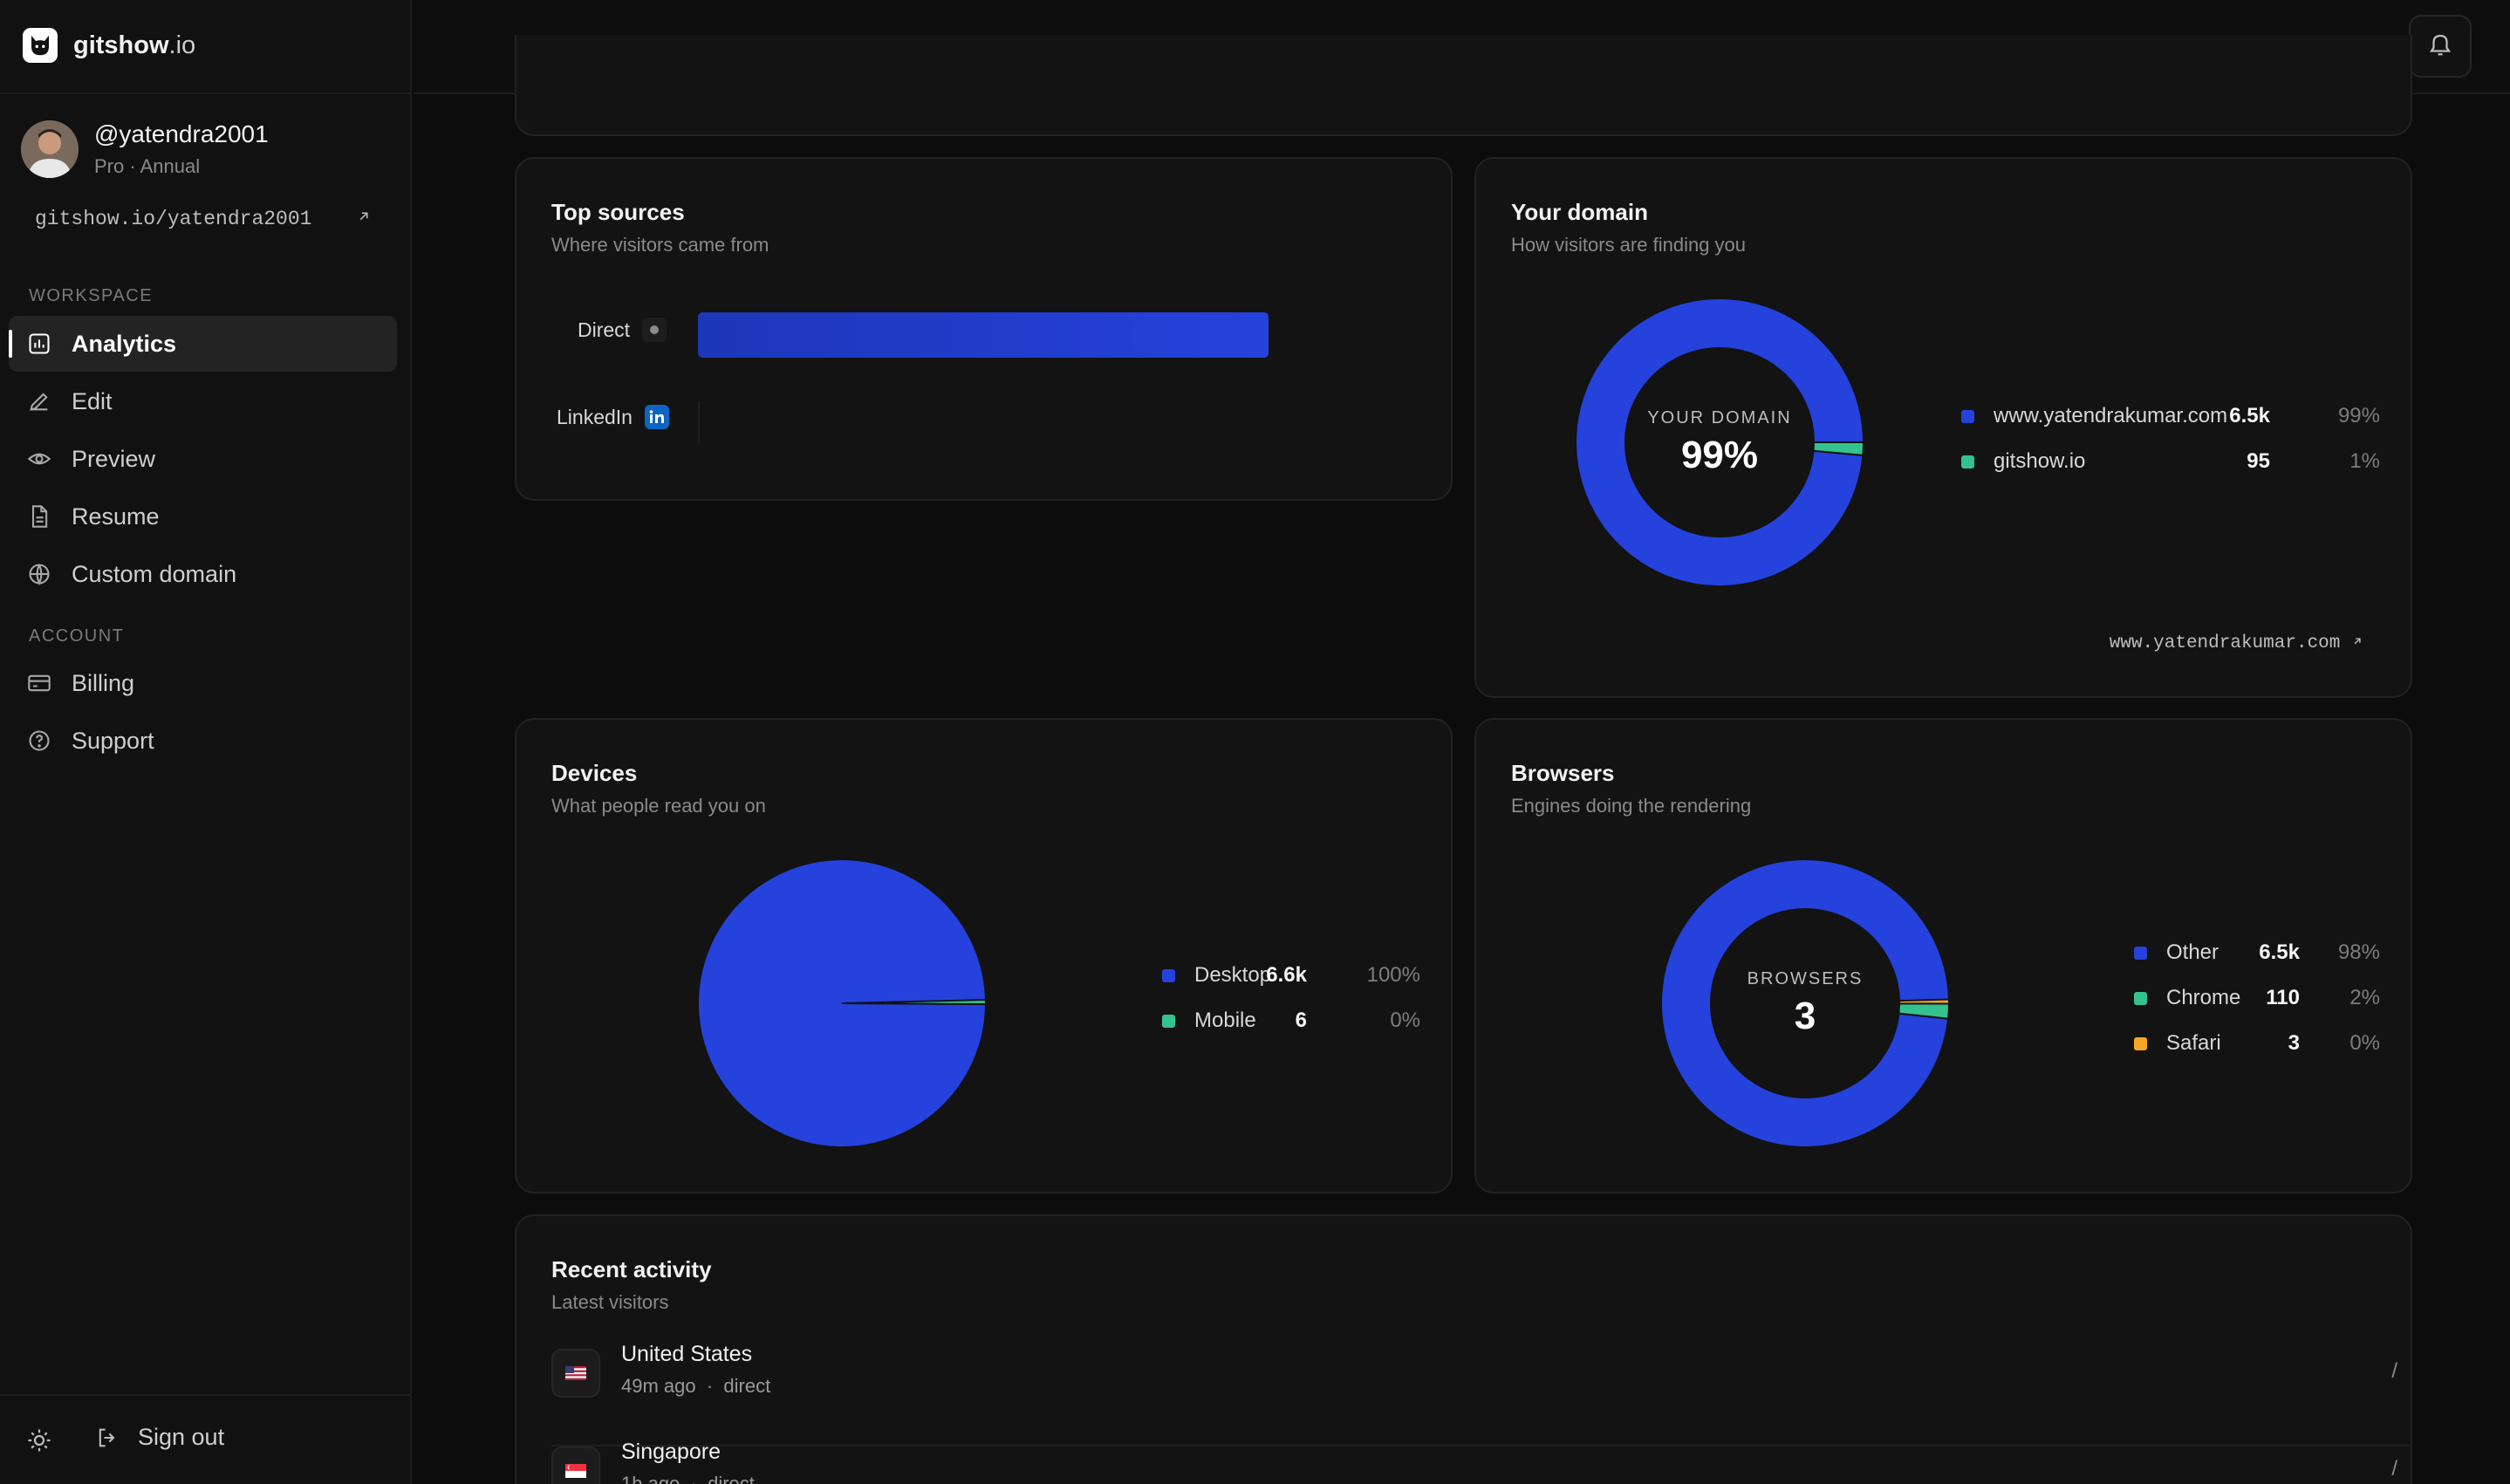  What do you see at coordinates (1580, 212) in the screenshot?
I see `card-title: Your domain` at bounding box center [1580, 212].